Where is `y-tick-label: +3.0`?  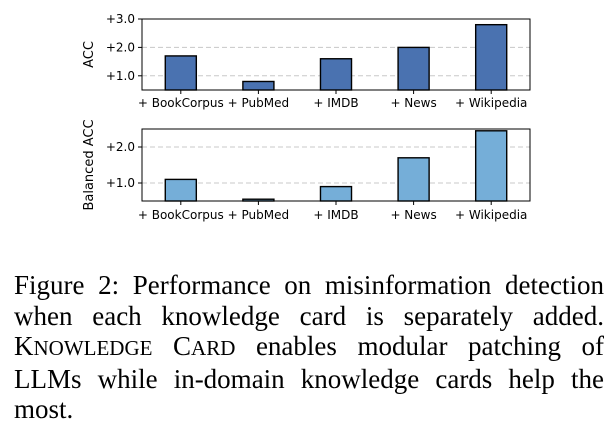 y-tick-label: +3.0 is located at coordinates (120, 19).